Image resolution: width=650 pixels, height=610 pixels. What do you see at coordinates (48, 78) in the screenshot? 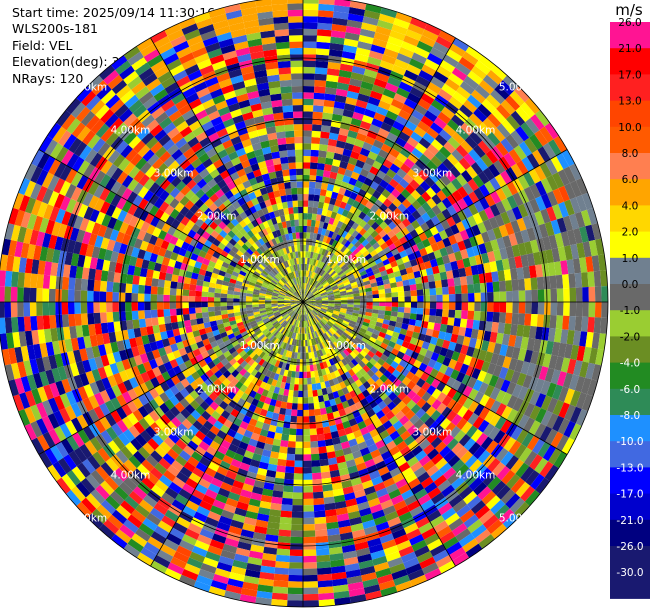
I see `nrays-label: NRays: 120` at bounding box center [48, 78].